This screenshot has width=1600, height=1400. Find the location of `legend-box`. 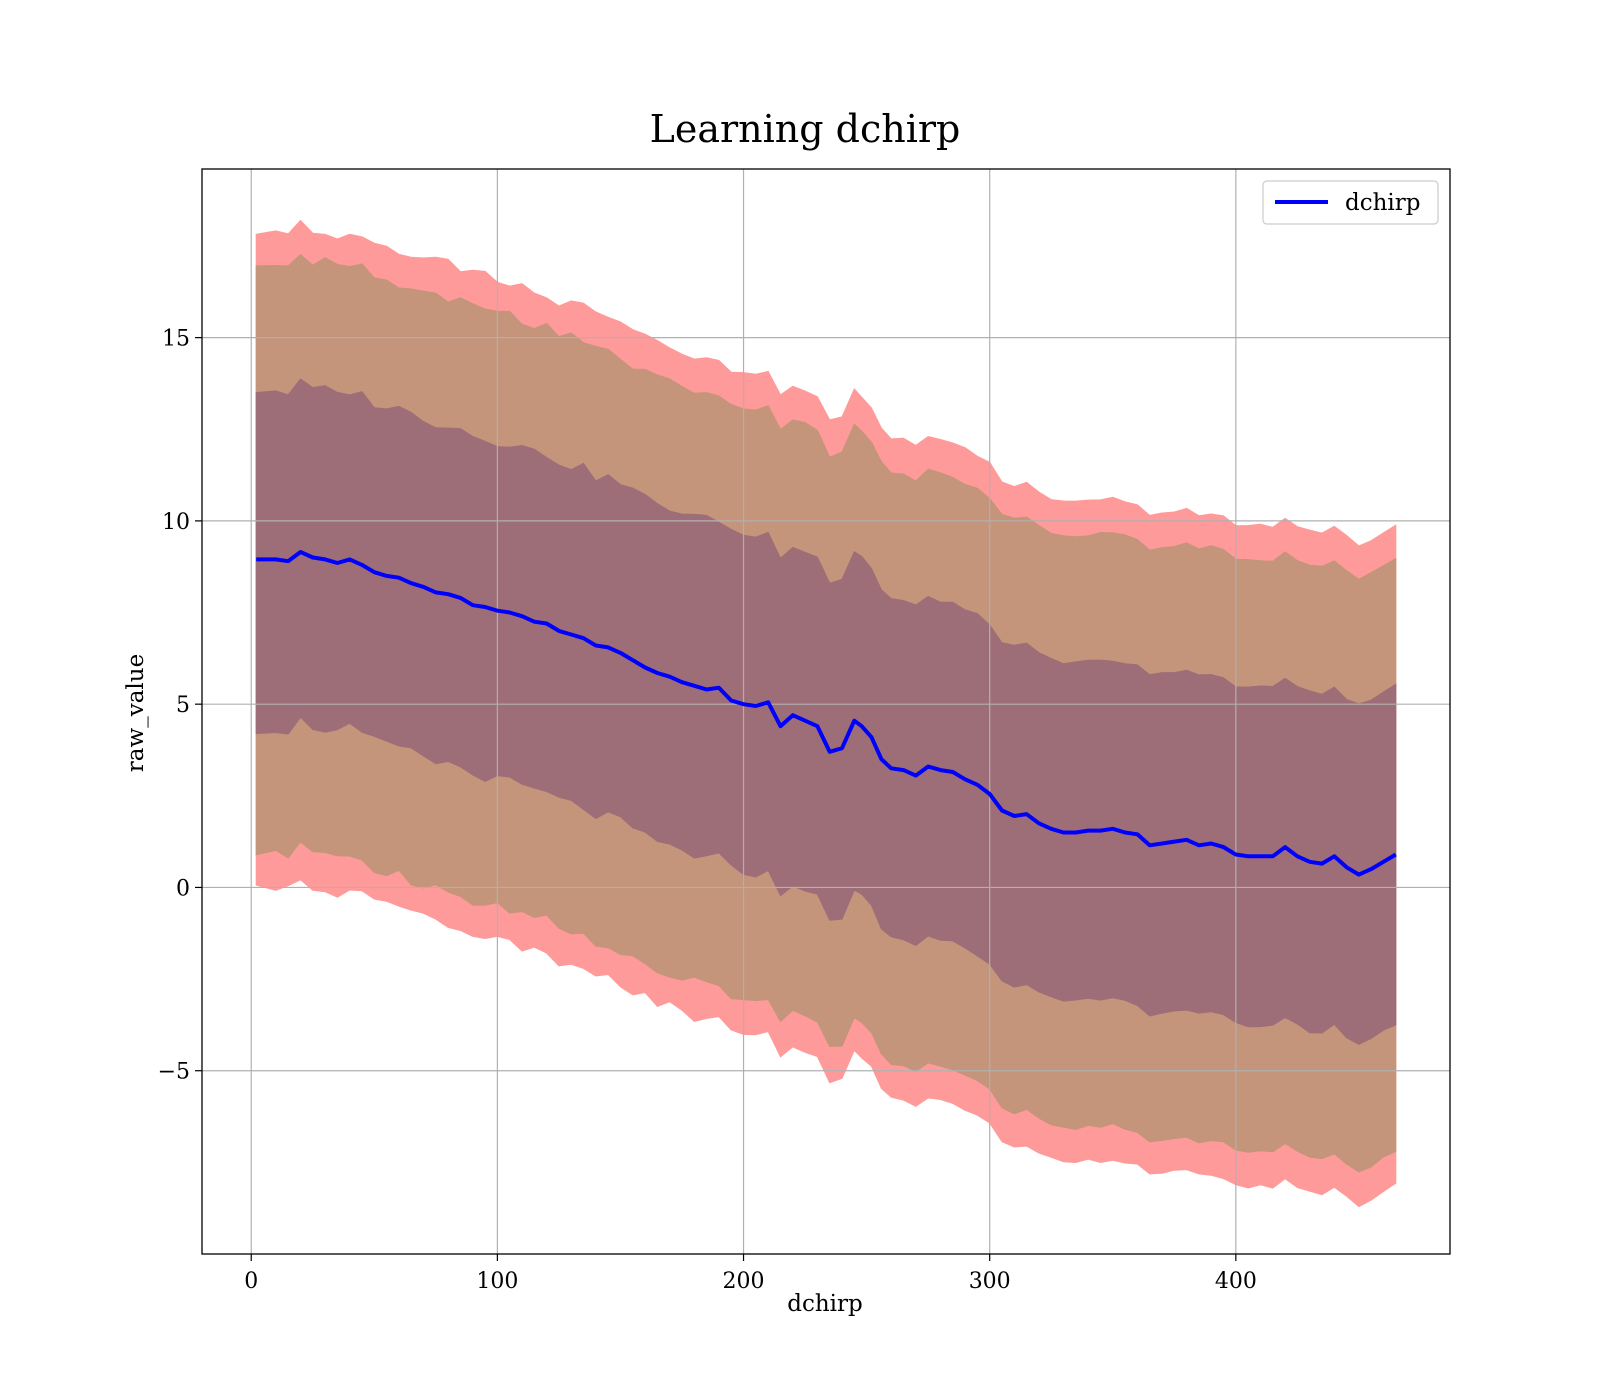

legend-box is located at coordinates (1350, 202).